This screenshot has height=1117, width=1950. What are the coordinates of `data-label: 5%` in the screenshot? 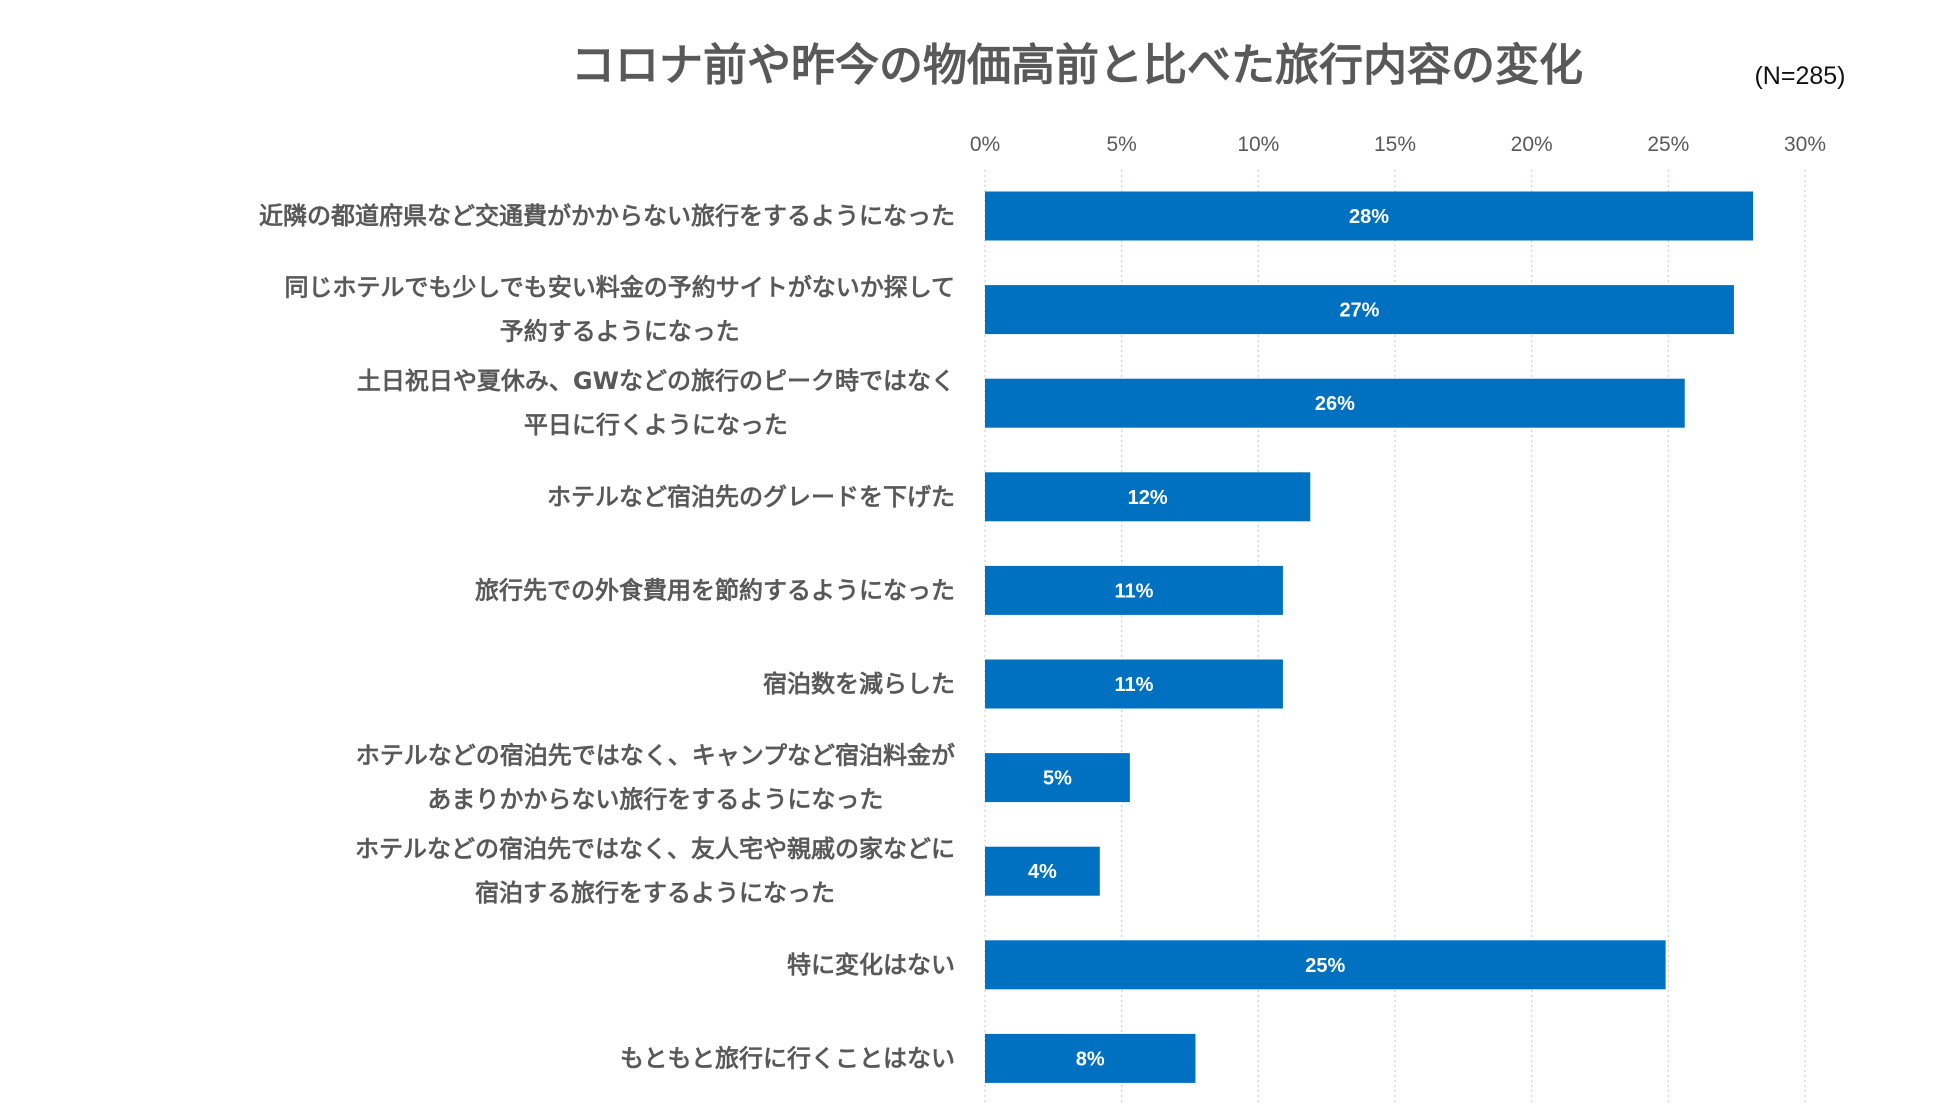 It's located at (1057, 779).